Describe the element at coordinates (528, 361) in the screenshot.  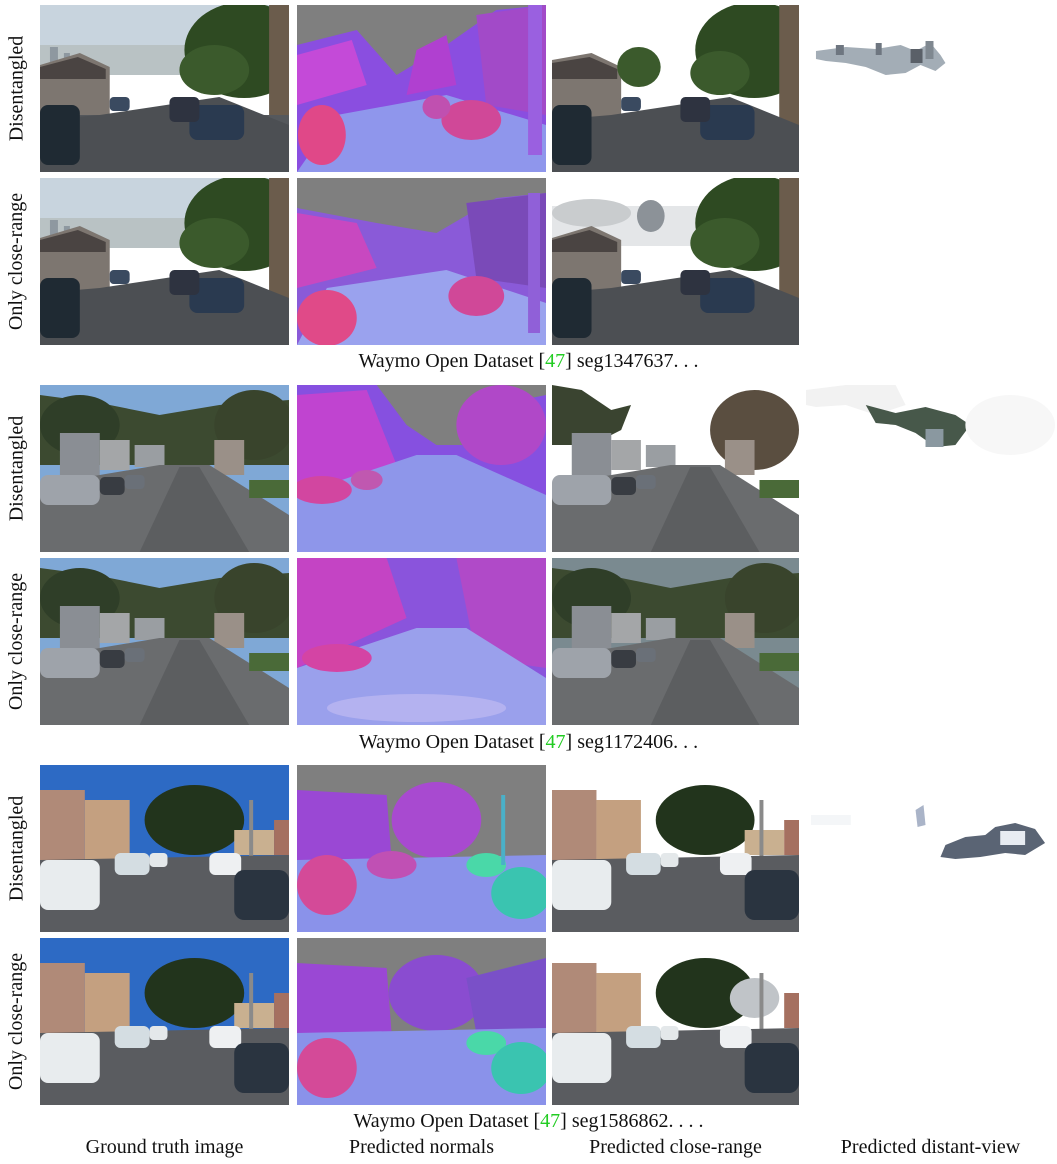
I see `caption-group-1: Waymo Open Dataset [47] seg1347637. . .` at that location.